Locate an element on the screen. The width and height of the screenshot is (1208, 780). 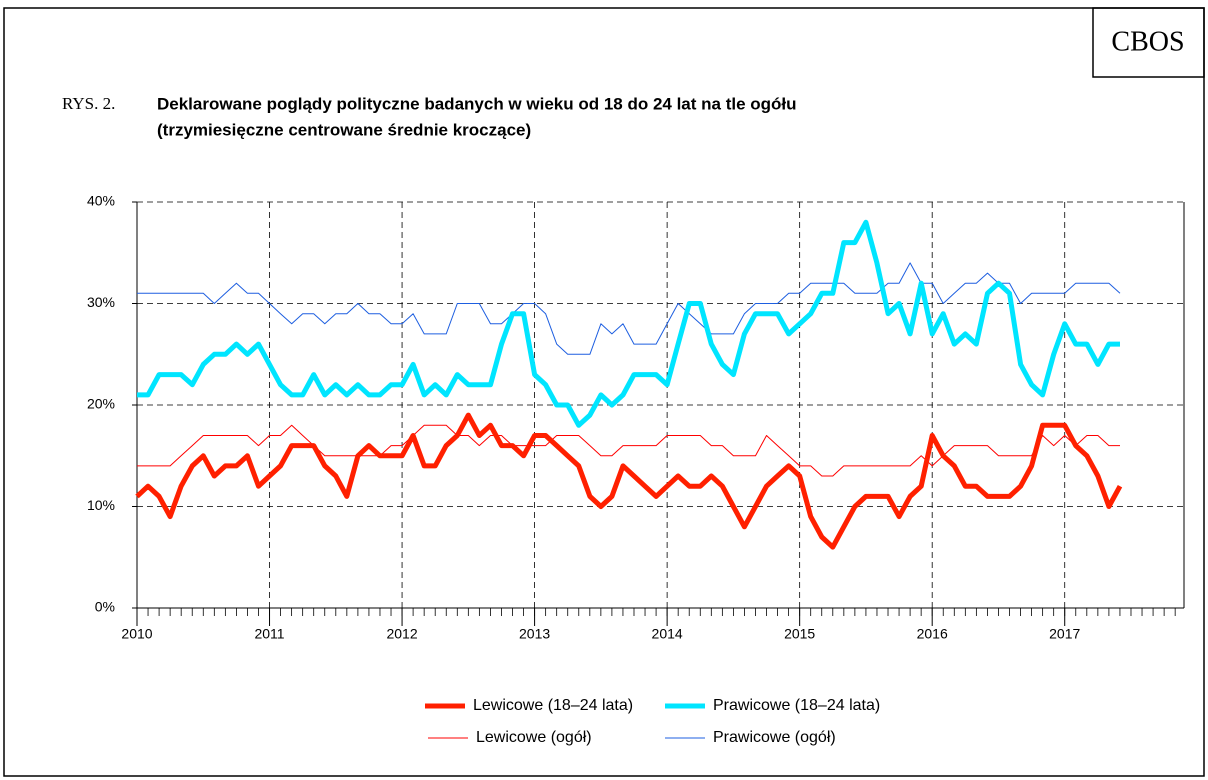
y-tick-label: 0% is located at coordinates (105, 607).